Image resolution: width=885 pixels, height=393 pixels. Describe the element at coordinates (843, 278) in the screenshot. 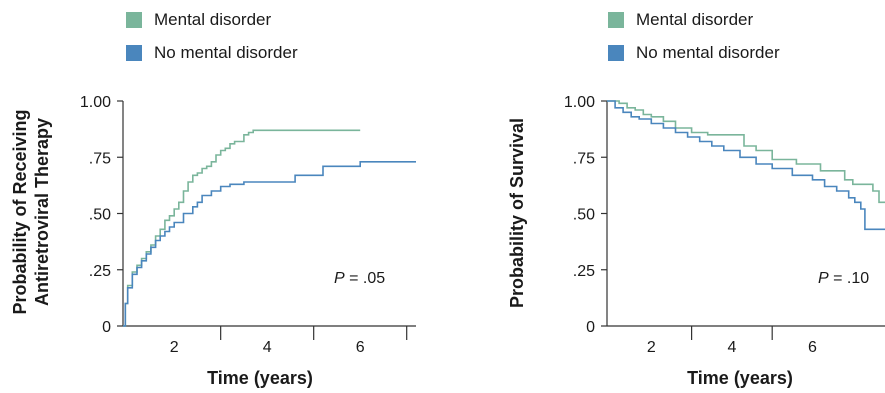

I see `p-value-label: P = .10` at that location.